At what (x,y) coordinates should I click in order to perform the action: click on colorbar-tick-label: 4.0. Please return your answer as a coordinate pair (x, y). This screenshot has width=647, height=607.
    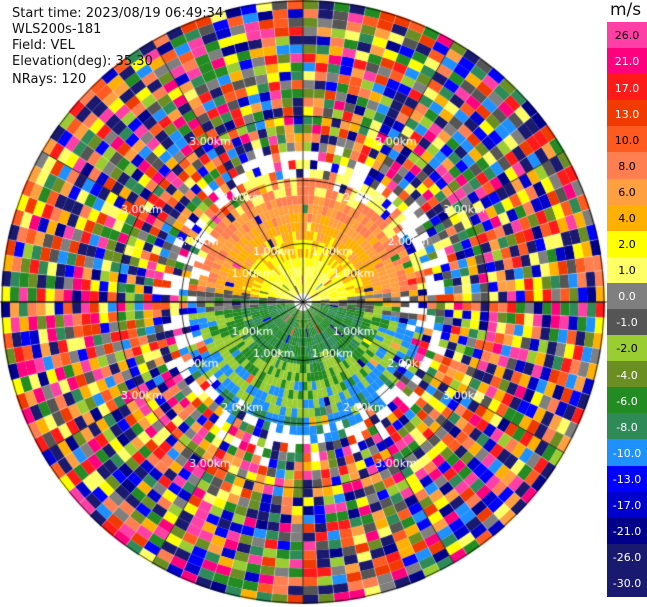
    Looking at the image, I should click on (627, 218).